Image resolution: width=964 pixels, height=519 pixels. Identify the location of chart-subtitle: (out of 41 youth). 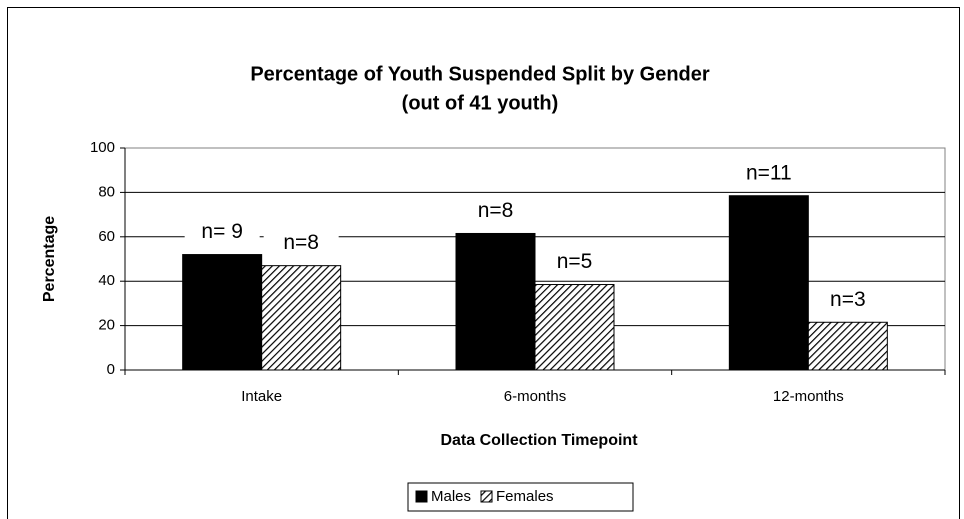
(480, 103).